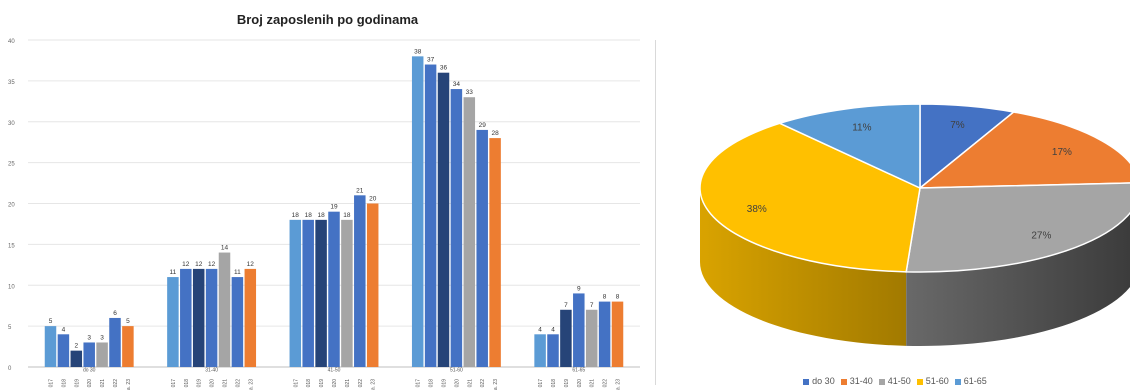 This screenshot has height=390, width=1130. I want to click on bar-value-label: 14, so click(225, 248).